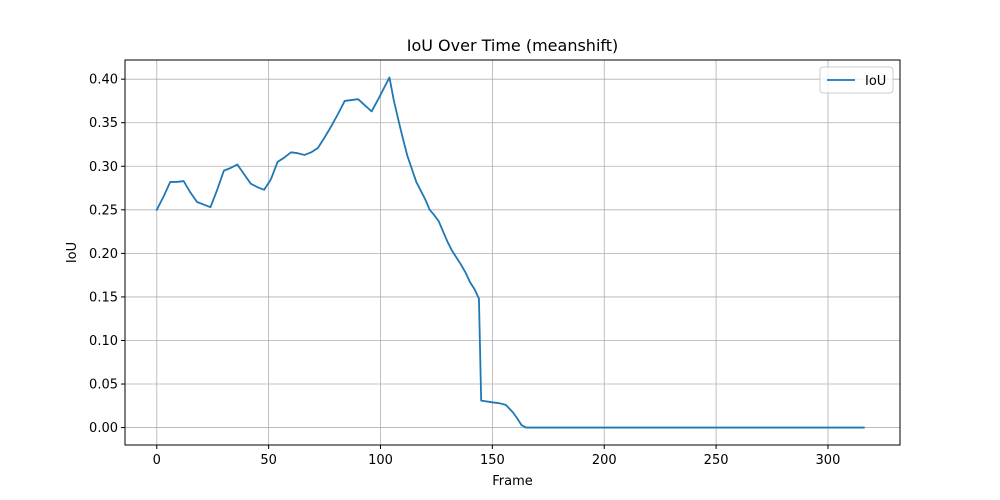 The image size is (1000, 500). I want to click on x-tick-label: 50, so click(268, 460).